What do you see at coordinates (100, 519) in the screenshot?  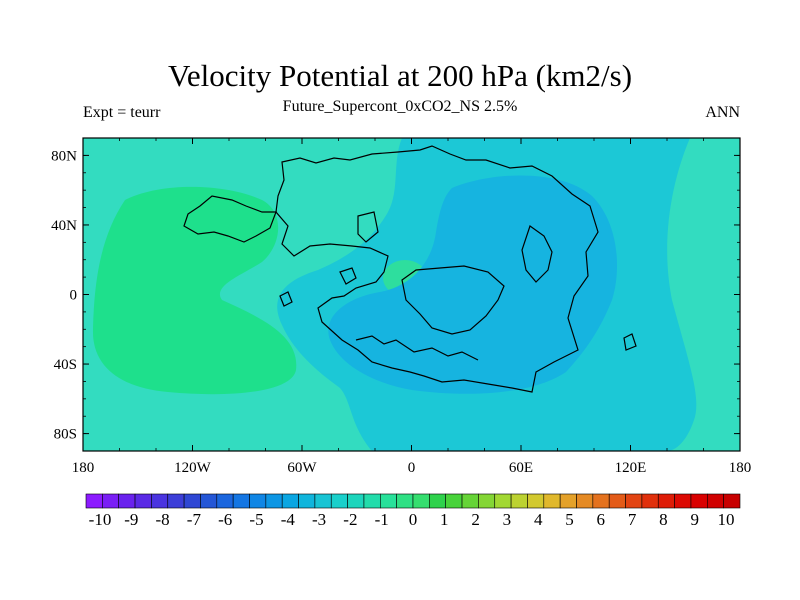 I see `colorbar-label: -10` at bounding box center [100, 519].